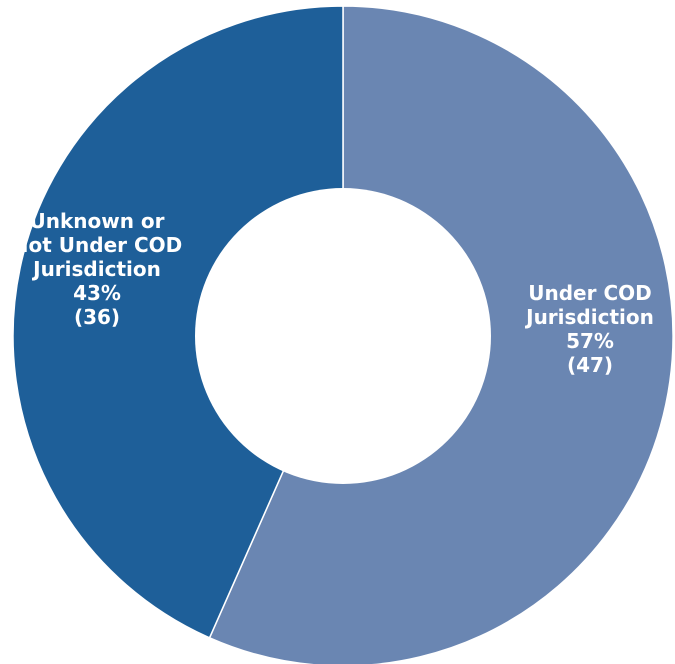  What do you see at coordinates (97, 245) in the screenshot?
I see `slice-label-line: Not Under COD` at bounding box center [97, 245].